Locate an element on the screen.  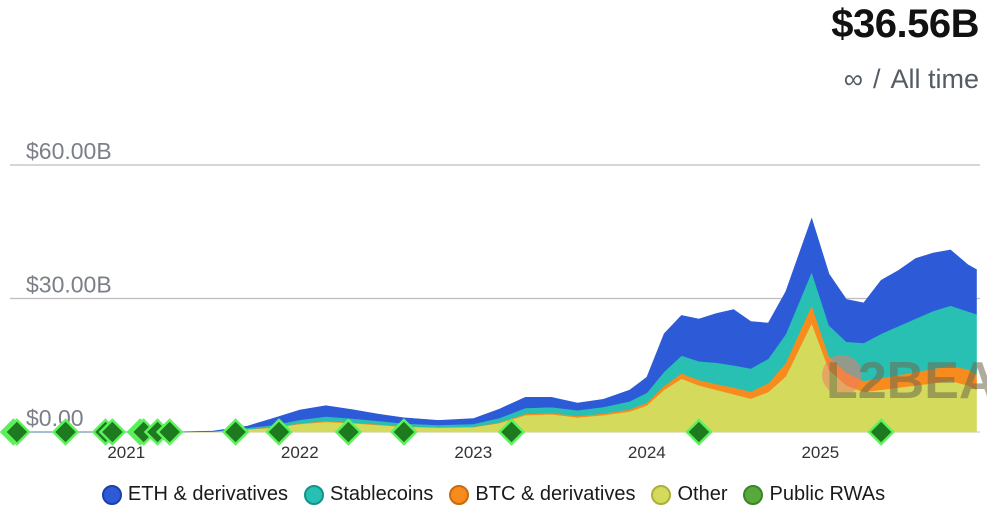
time-range-selector: ∞ / All time is located at coordinates (911, 79).